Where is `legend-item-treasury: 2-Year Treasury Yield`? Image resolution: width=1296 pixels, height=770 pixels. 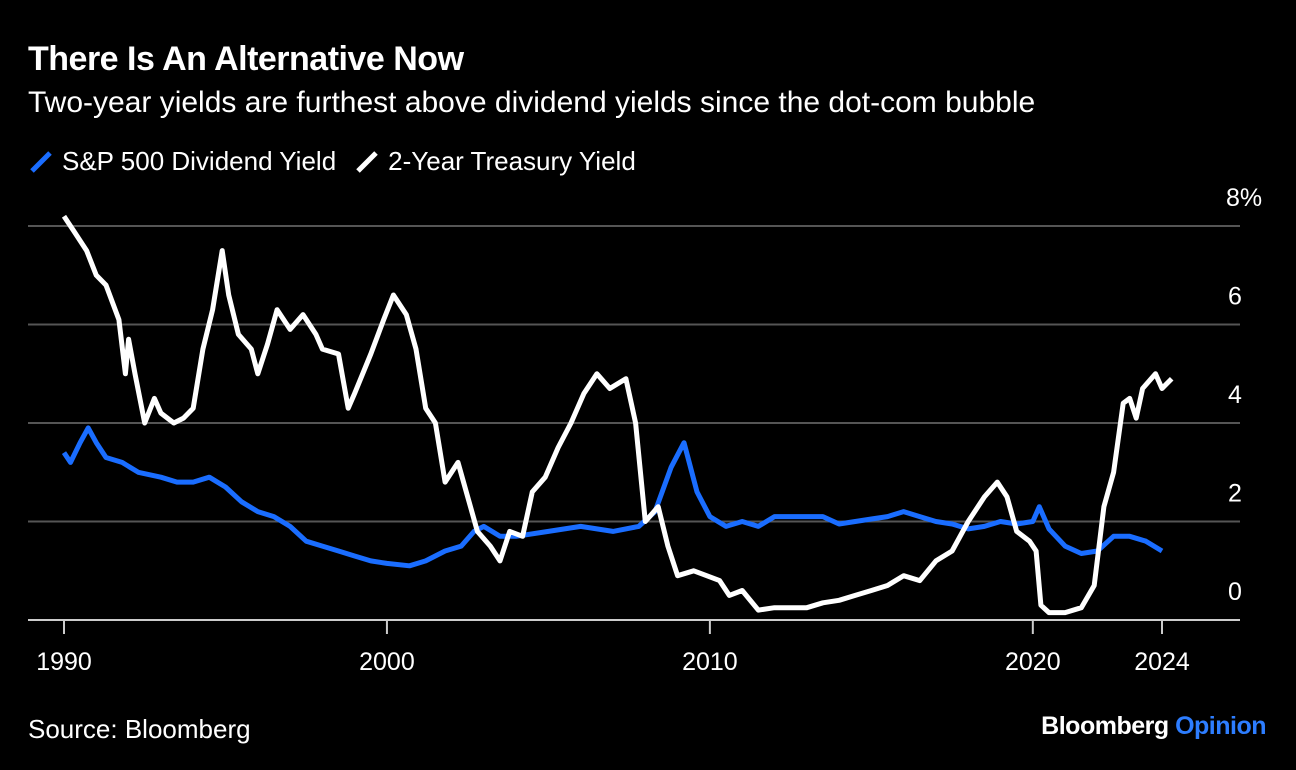 legend-item-treasury: 2-Year Treasury Yield is located at coordinates (495, 161).